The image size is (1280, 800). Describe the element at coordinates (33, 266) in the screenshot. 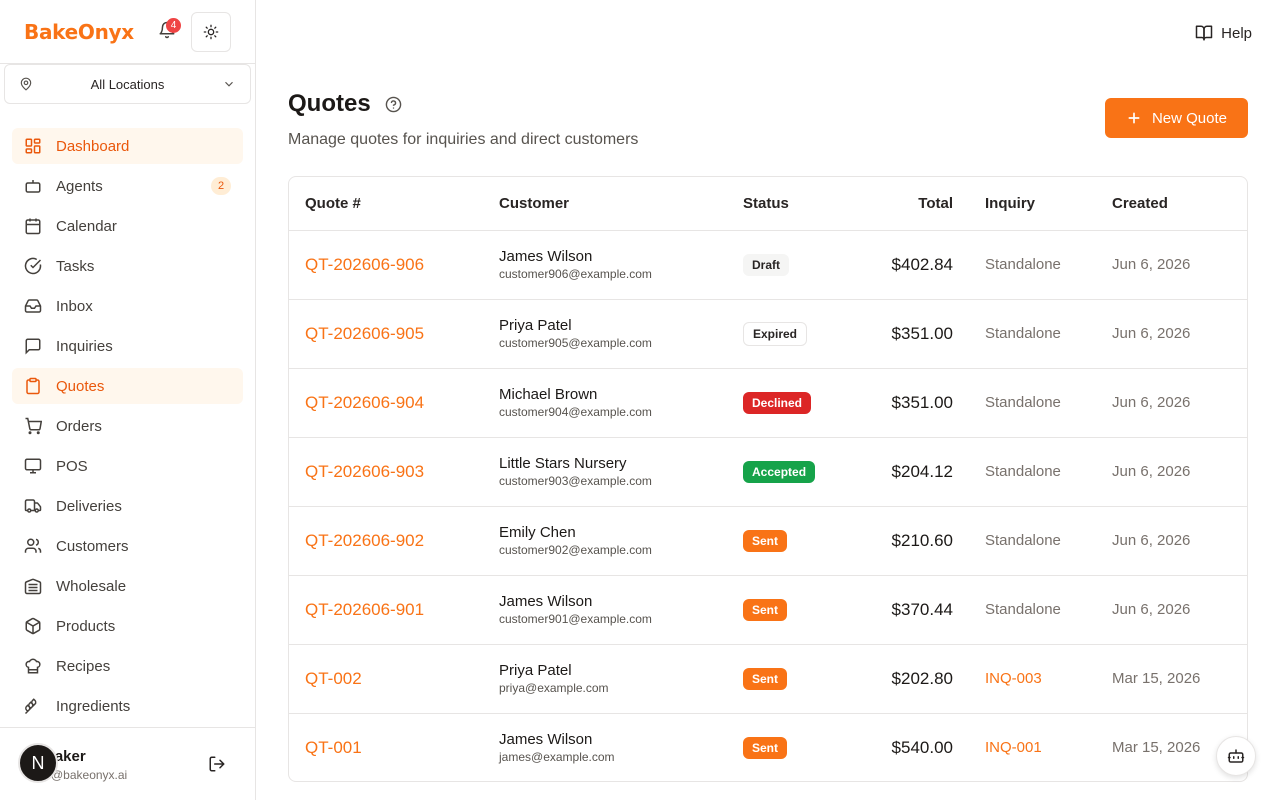

I see `check-circle-icon` at that location.